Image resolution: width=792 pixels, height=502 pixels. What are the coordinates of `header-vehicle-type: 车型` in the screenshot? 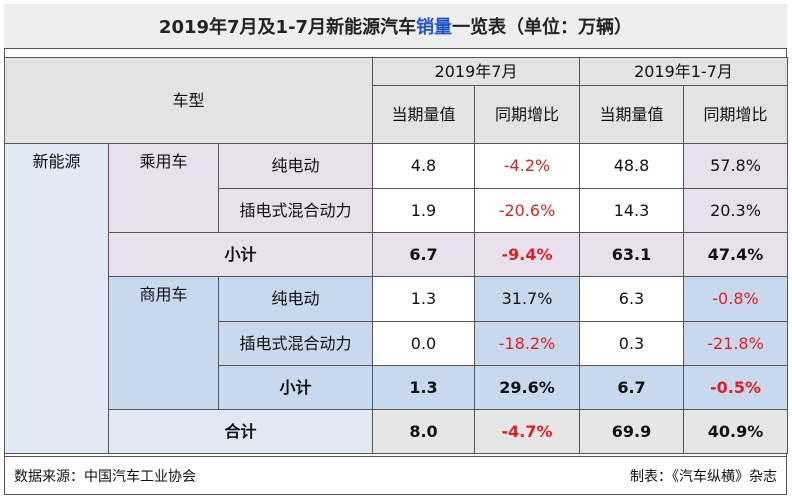 It's located at (188, 100).